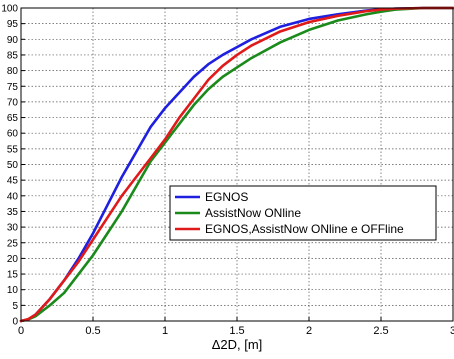 This screenshot has width=454, height=359. I want to click on x-tick-label: 3, so click(452, 331).